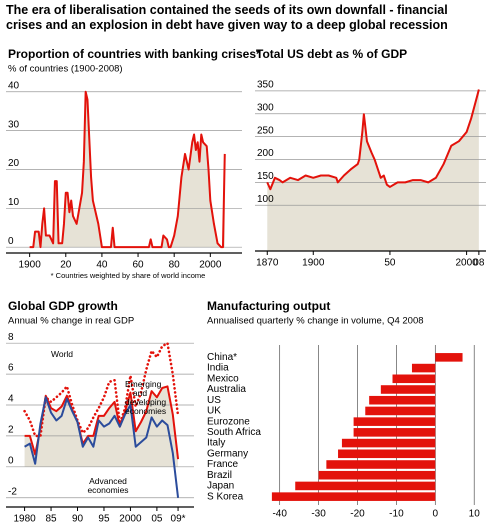 The height and width of the screenshot is (525, 490). Describe the element at coordinates (220, 486) in the screenshot. I see `category-label: Japan` at that location.